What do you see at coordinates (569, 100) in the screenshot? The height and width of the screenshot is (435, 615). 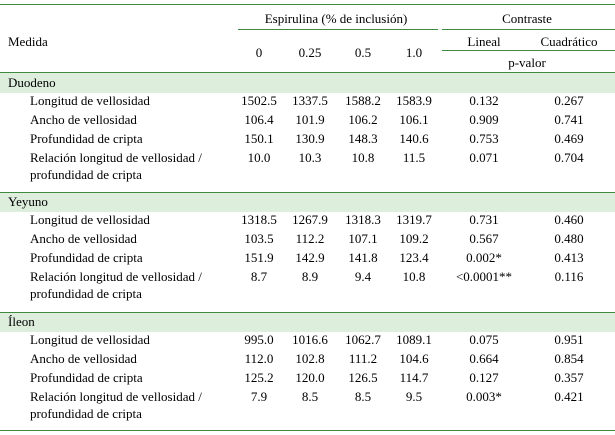 I see `cuadratico-pvalue: 0.267` at bounding box center [569, 100].